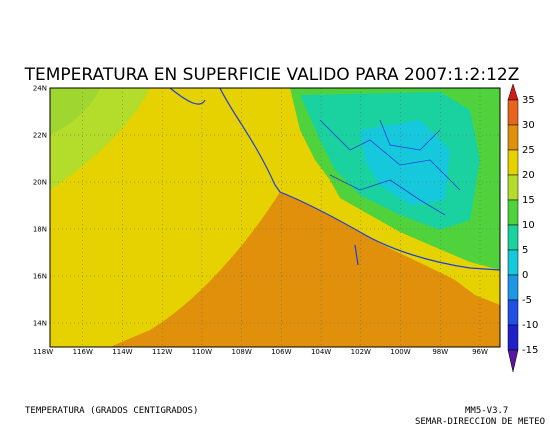 This screenshot has width=550, height=425. Describe the element at coordinates (111, 411) in the screenshot. I see `footer-variable: TEMPERATURA (GRADOS CENTIGRADOS)` at that location.